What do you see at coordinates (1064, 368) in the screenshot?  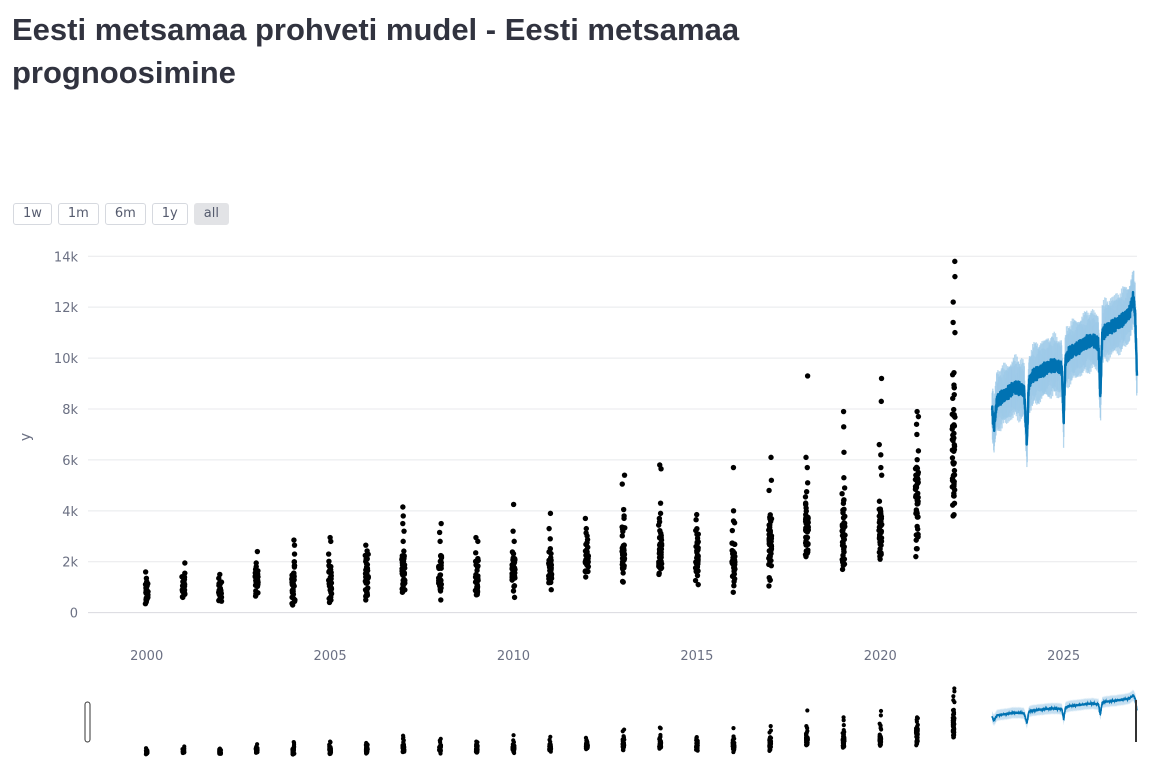 I see `forecast-series-line` at bounding box center [1064, 368].